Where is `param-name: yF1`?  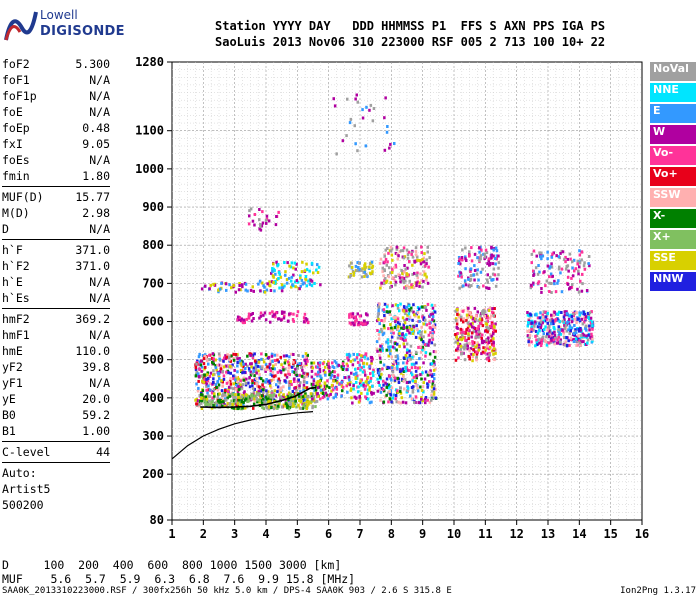 param-name: yF1 is located at coordinates (12, 383).